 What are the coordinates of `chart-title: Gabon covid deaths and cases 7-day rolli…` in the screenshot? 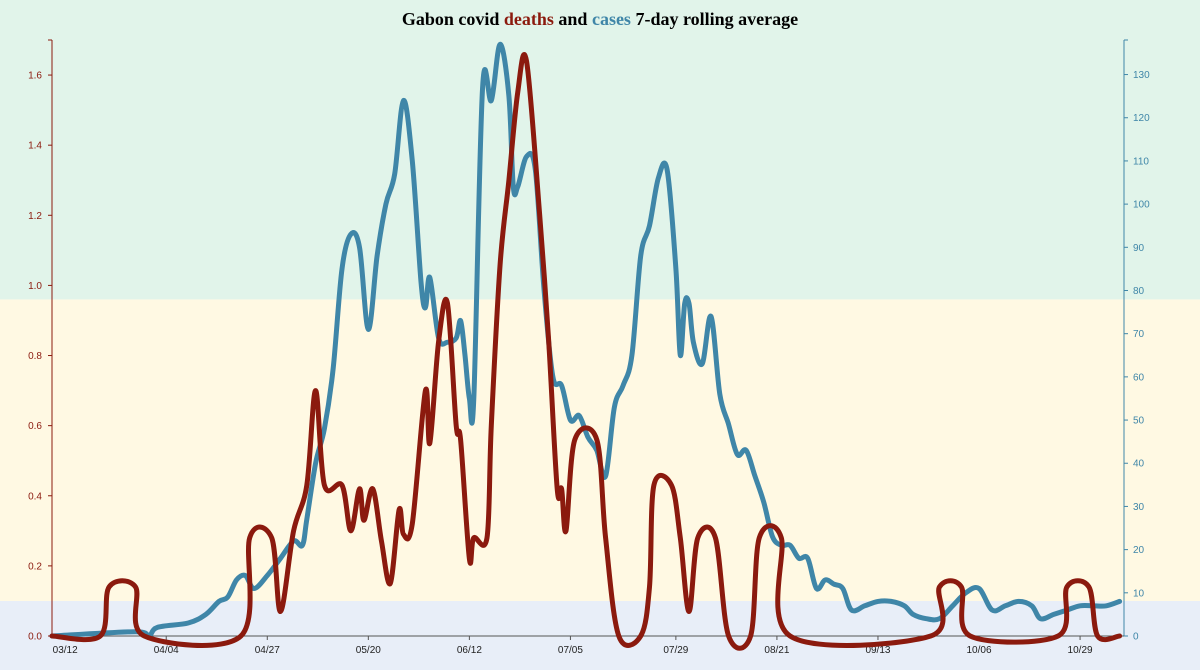 It's located at (600, 19).